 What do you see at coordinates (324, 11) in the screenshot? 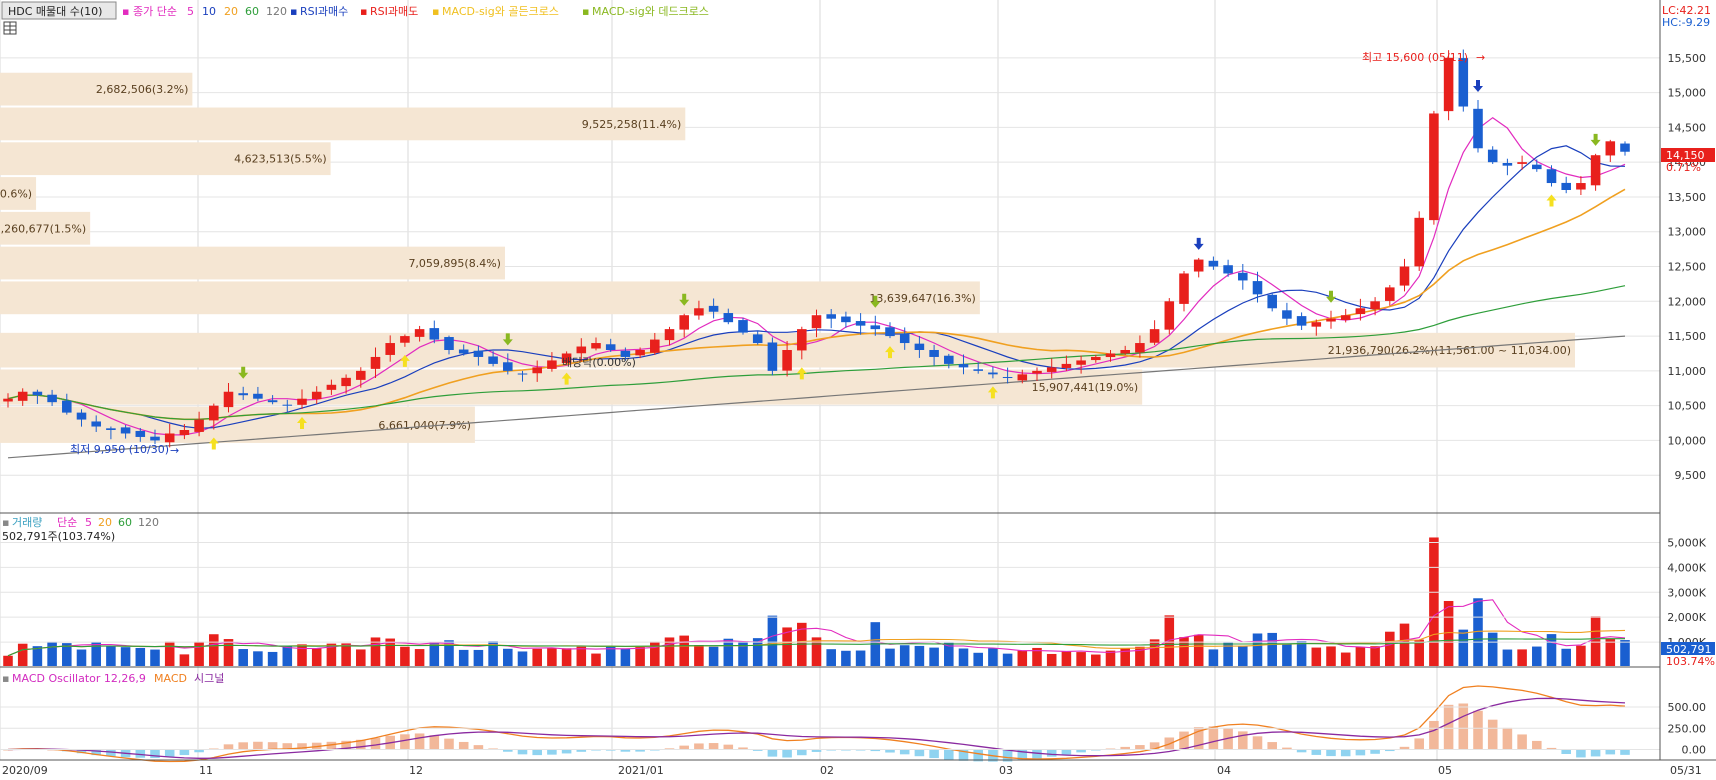
I see `rsi-overbought-label: RSI과매수` at bounding box center [324, 11].